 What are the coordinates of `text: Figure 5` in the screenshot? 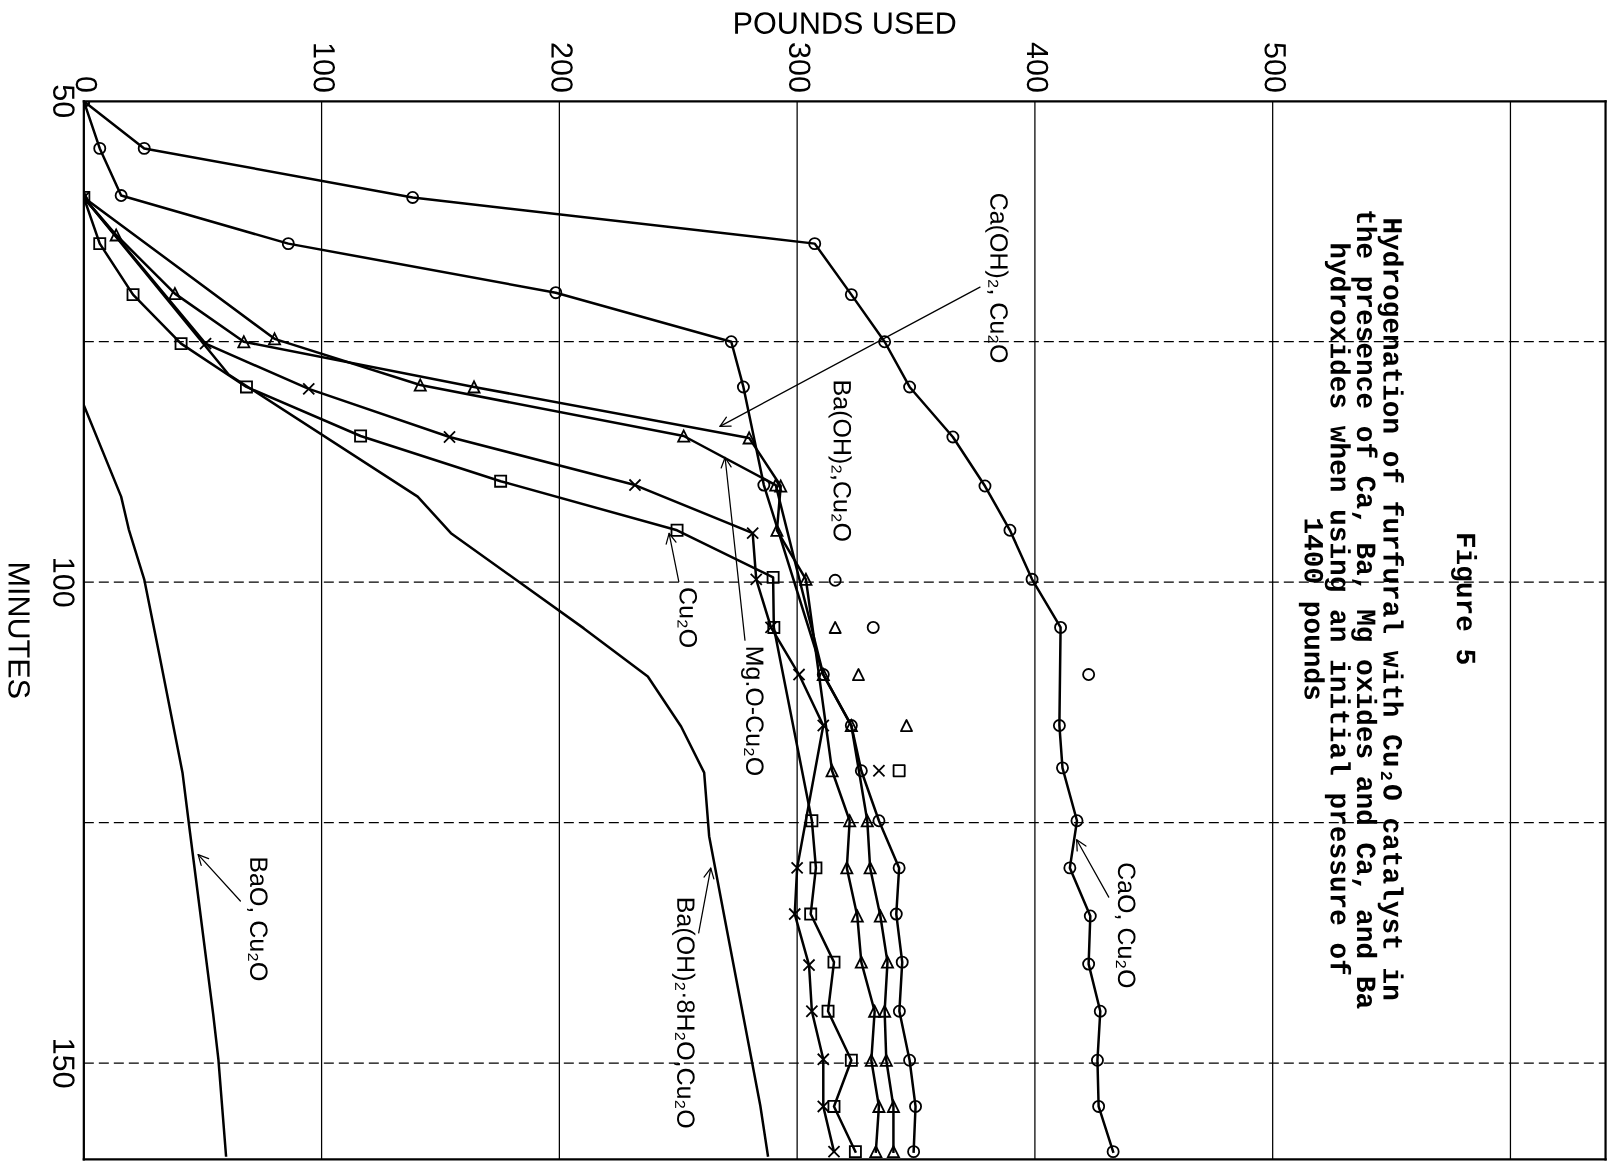 It's located at (1464, 599).